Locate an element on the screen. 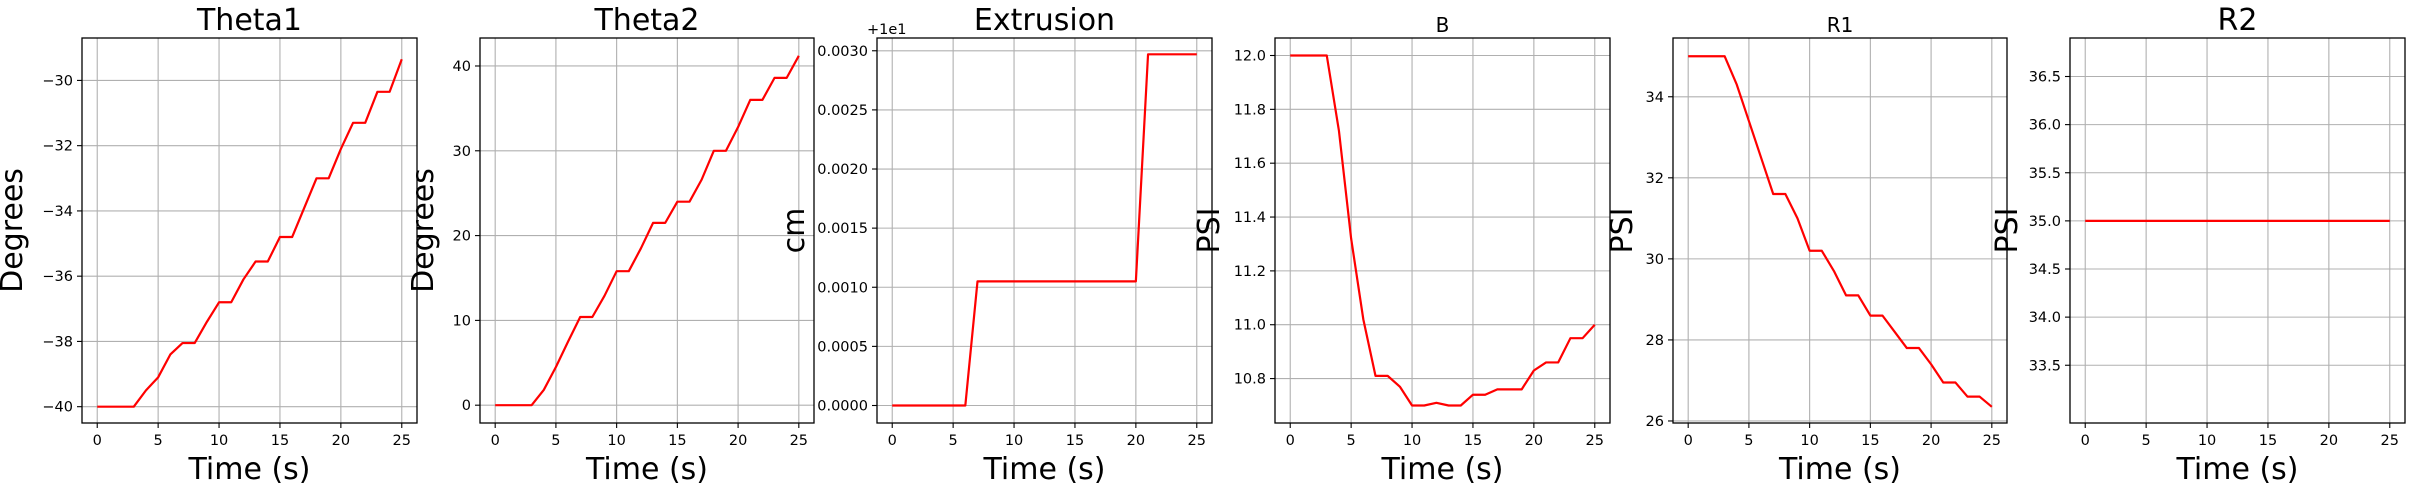 This screenshot has height=492, width=2417. y-tick-label: −34 is located at coordinates (57, 212).